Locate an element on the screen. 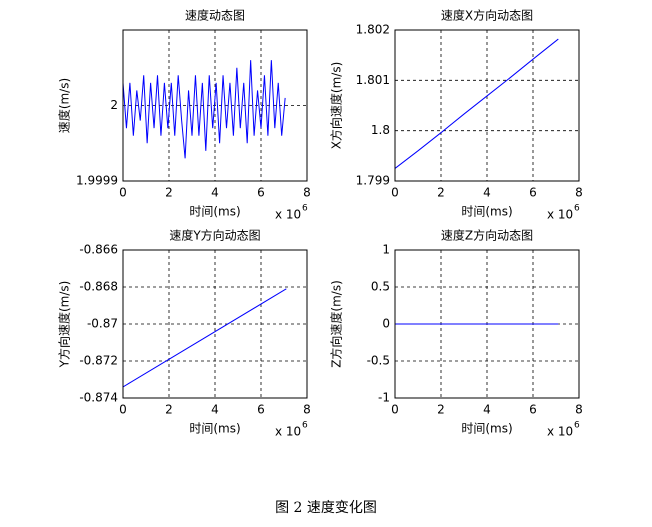 The height and width of the screenshot is (527, 652). y-tick-label: -0.874 is located at coordinates (98, 398).